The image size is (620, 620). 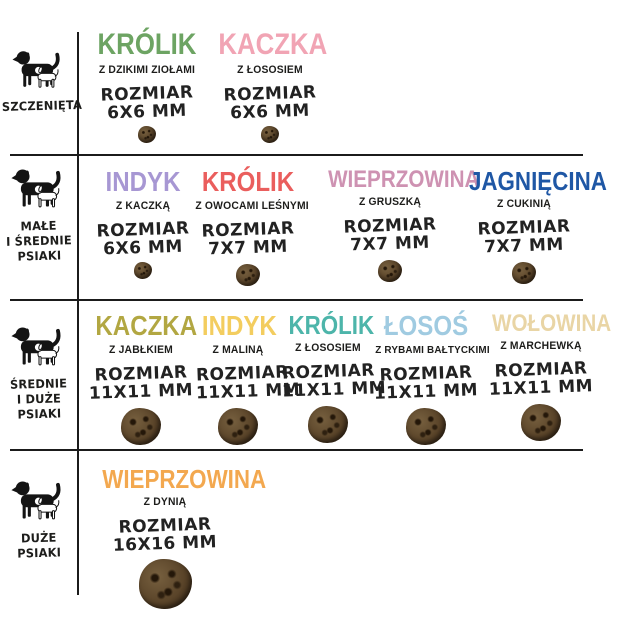 What do you see at coordinates (38, 399) in the screenshot?
I see `group-label: ŚREDNIE I DUŻE PSIAKI` at bounding box center [38, 399].